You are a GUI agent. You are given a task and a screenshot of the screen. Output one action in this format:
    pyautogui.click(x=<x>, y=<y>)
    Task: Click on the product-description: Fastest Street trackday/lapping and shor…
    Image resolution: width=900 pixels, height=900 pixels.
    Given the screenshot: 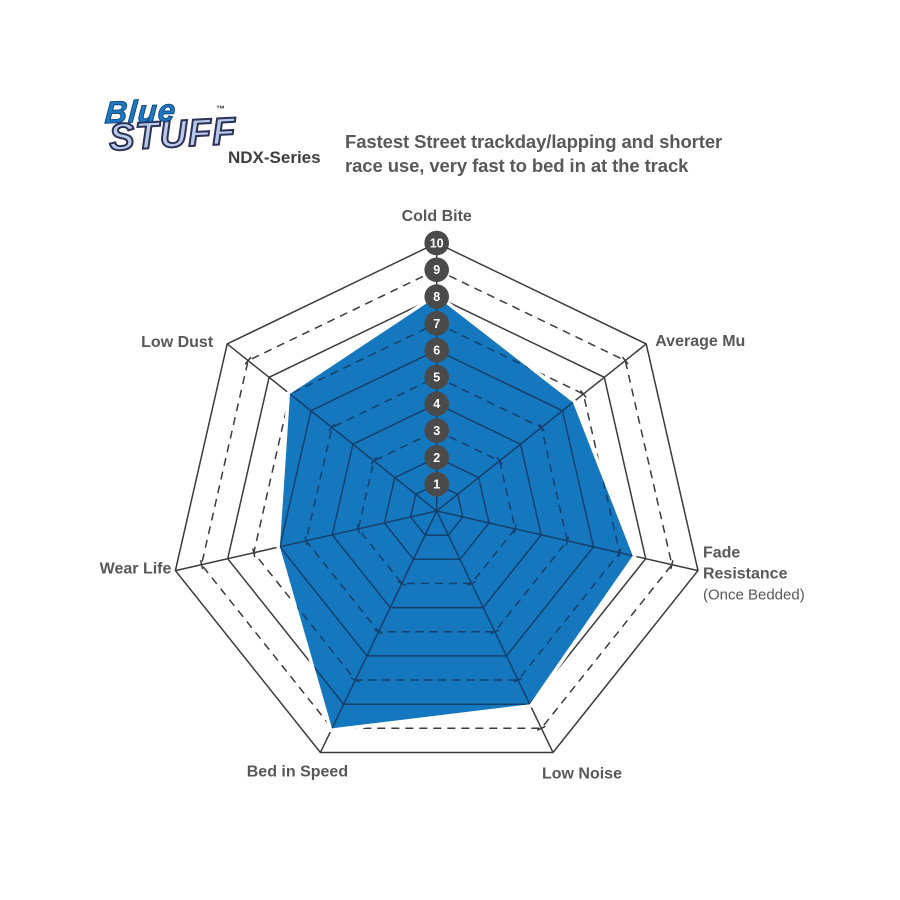 What is the action you would take?
    pyautogui.click(x=540, y=154)
    